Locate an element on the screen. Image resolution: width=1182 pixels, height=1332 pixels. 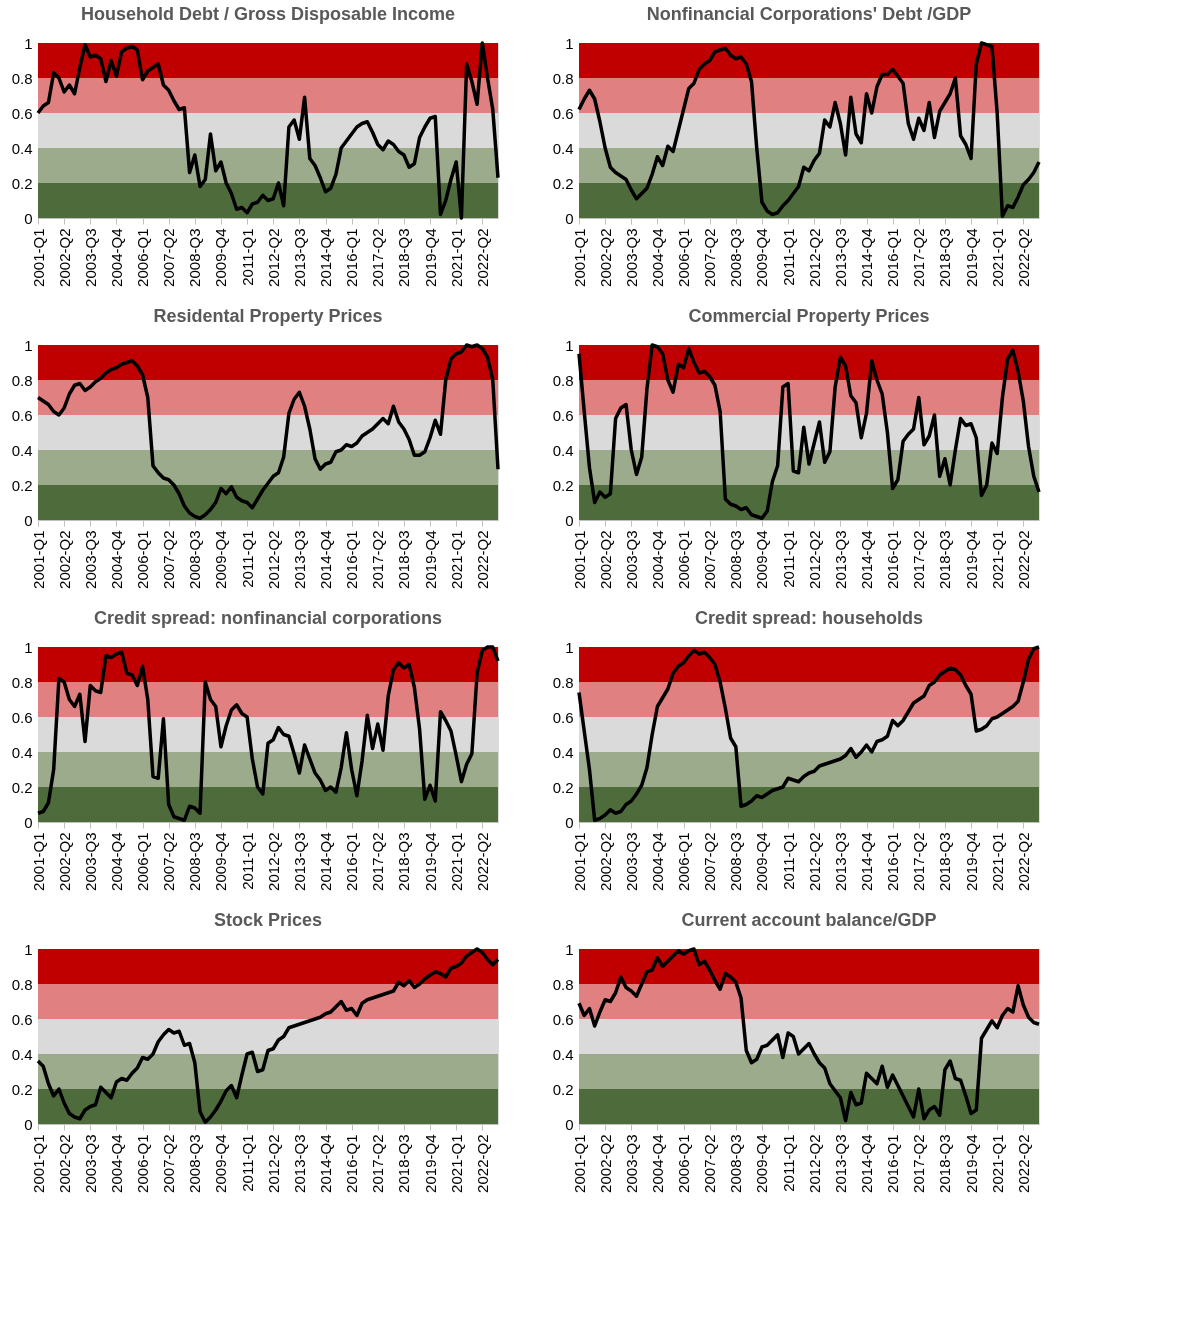
chart-title: Current account balance/GDP is located at coordinates (809, 920).